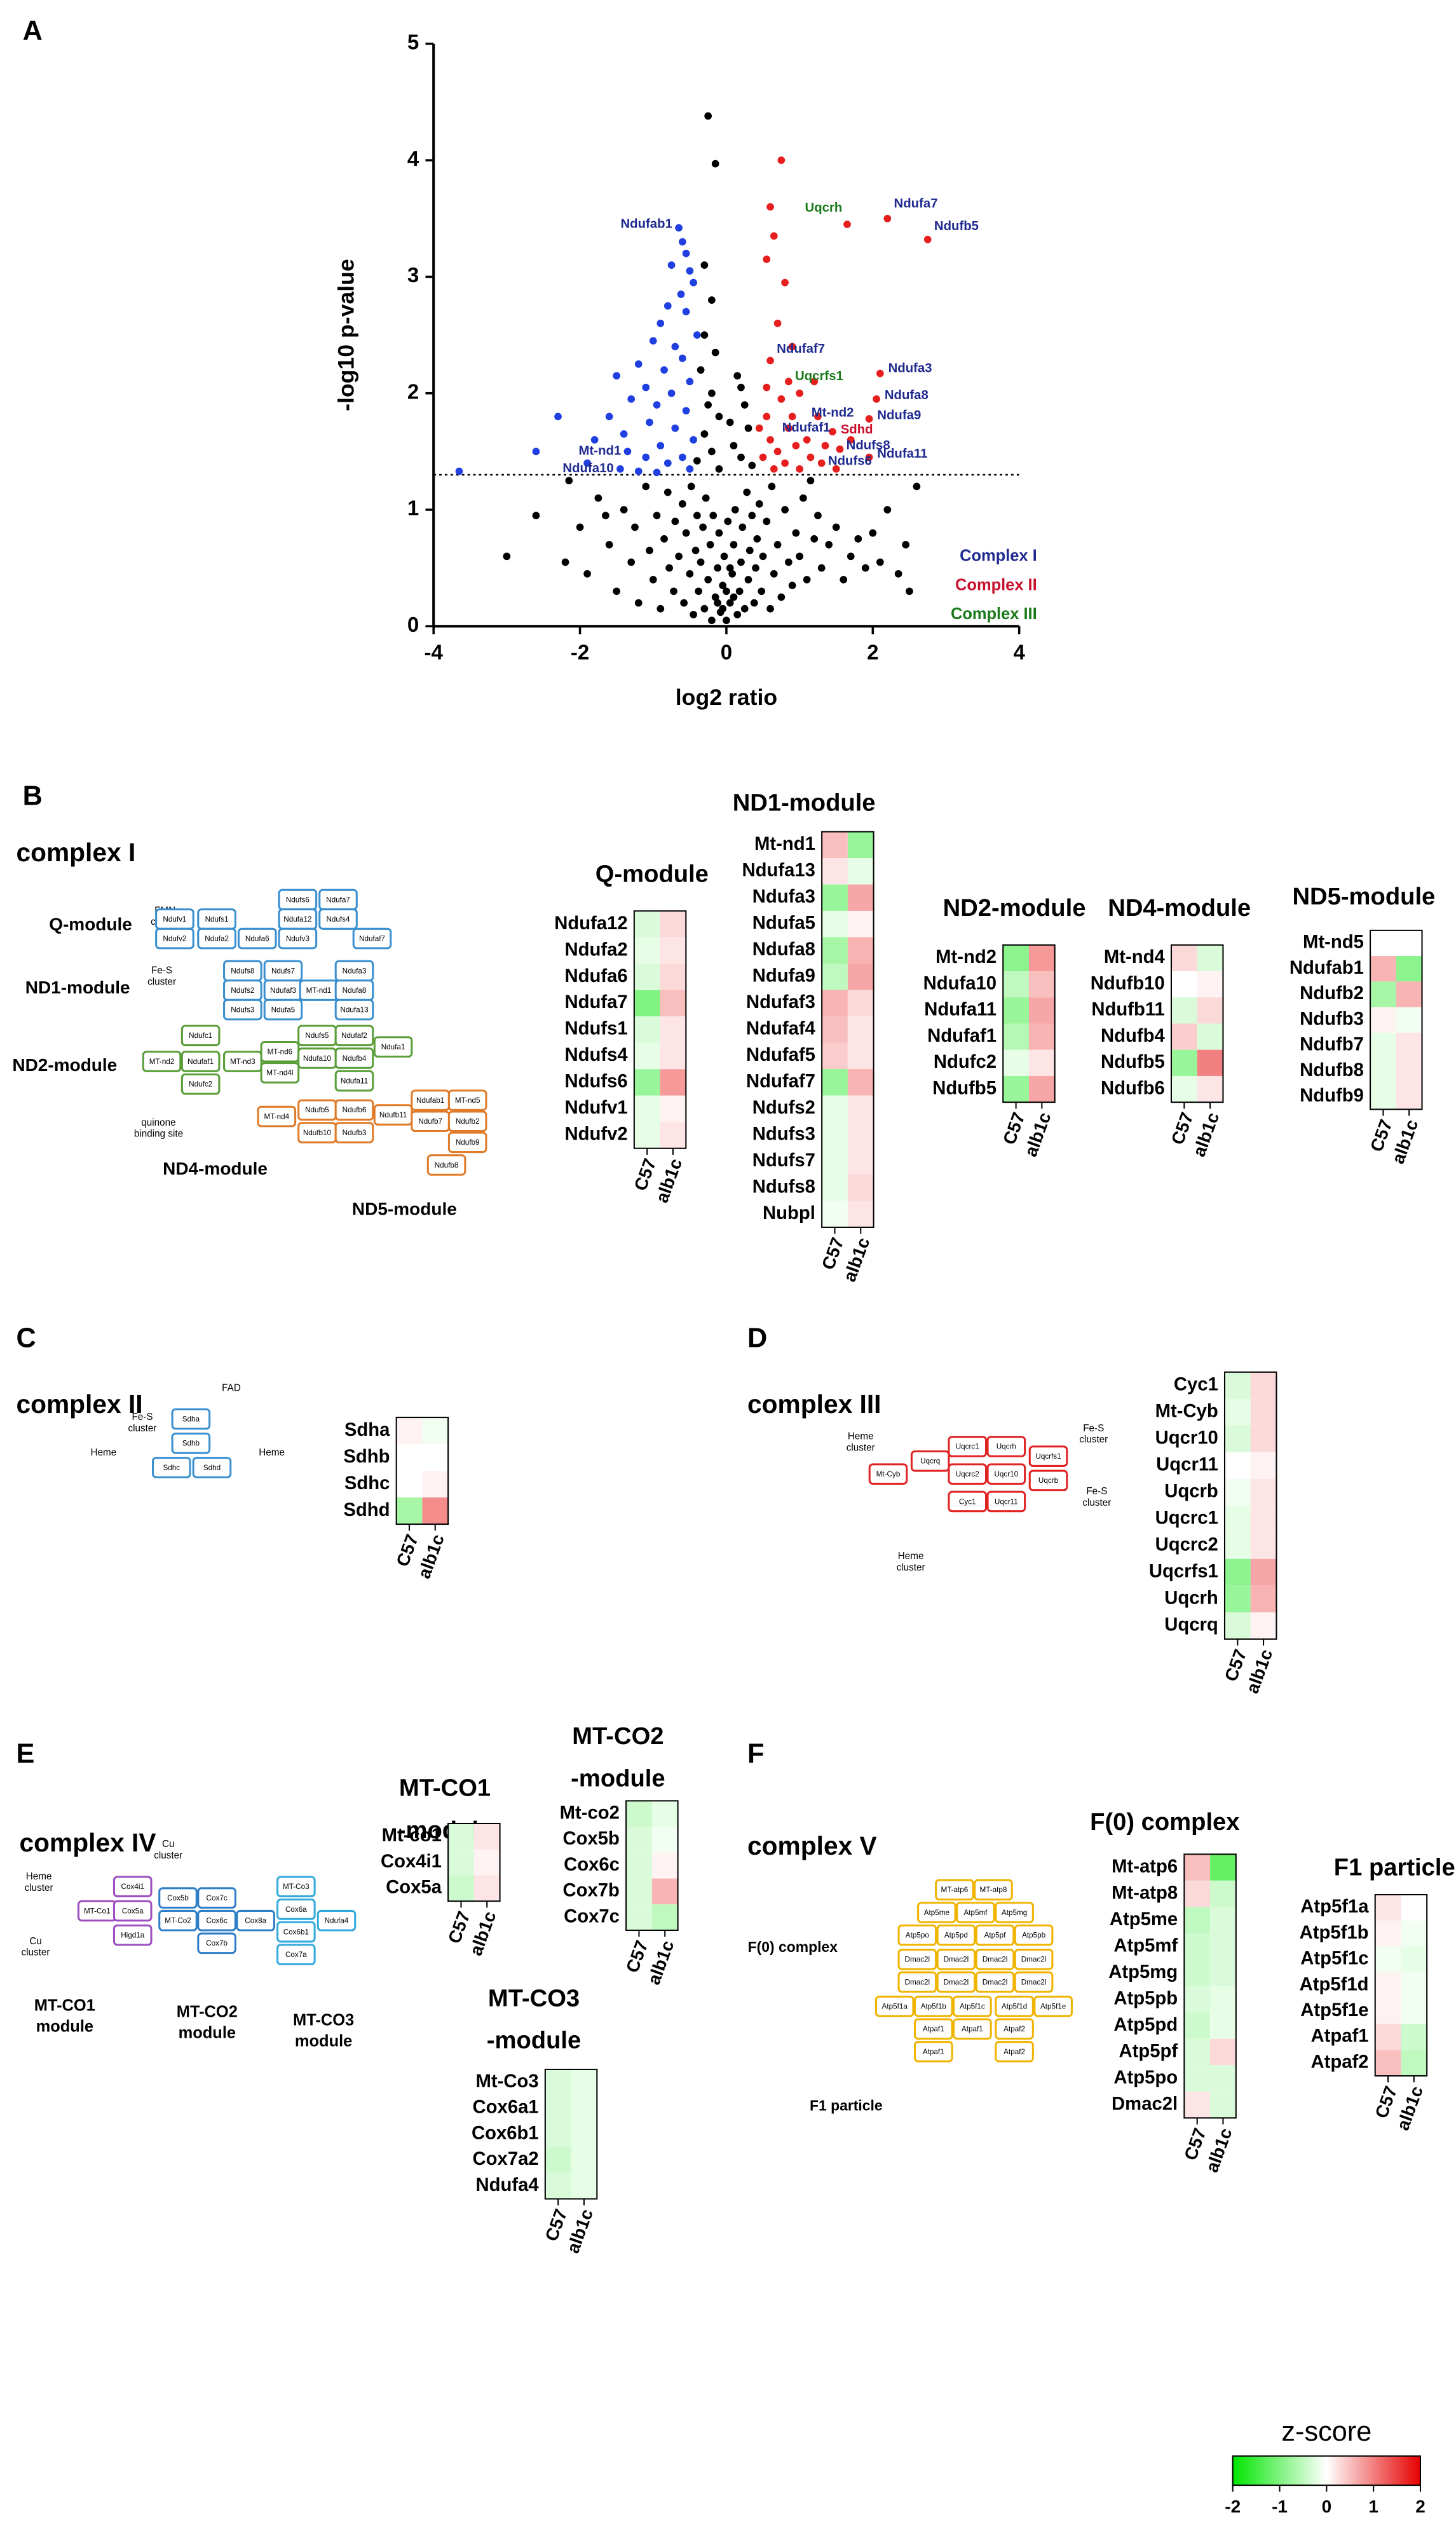  Describe the element at coordinates (35, 1941) in the screenshot. I see `diagram-label: Cu` at that location.